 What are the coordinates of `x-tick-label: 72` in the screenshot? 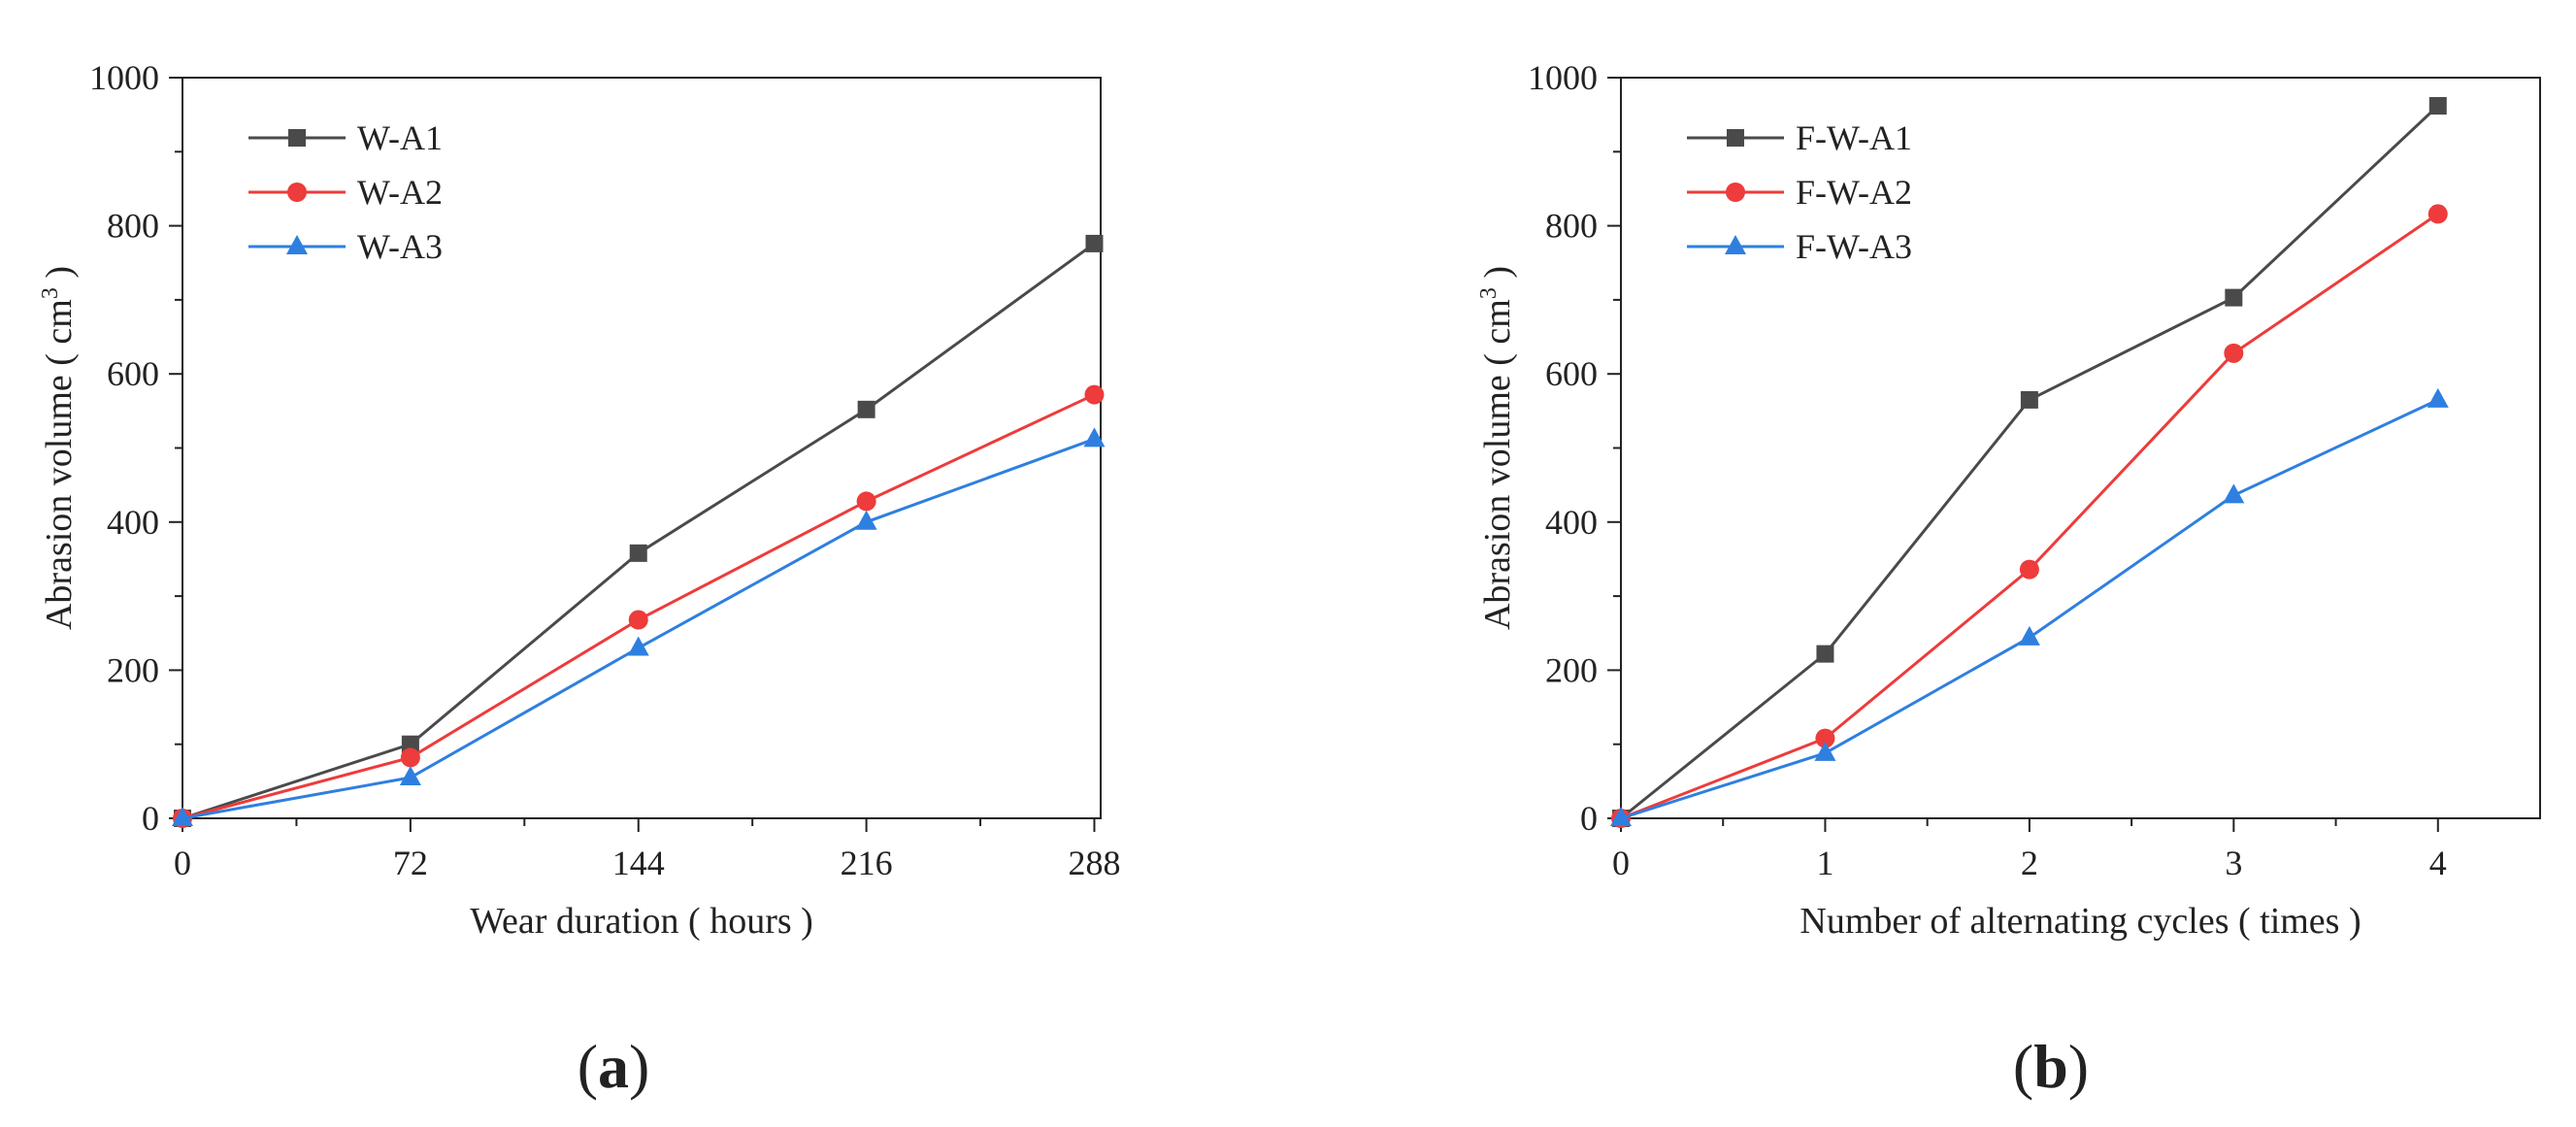 It's located at (410, 863).